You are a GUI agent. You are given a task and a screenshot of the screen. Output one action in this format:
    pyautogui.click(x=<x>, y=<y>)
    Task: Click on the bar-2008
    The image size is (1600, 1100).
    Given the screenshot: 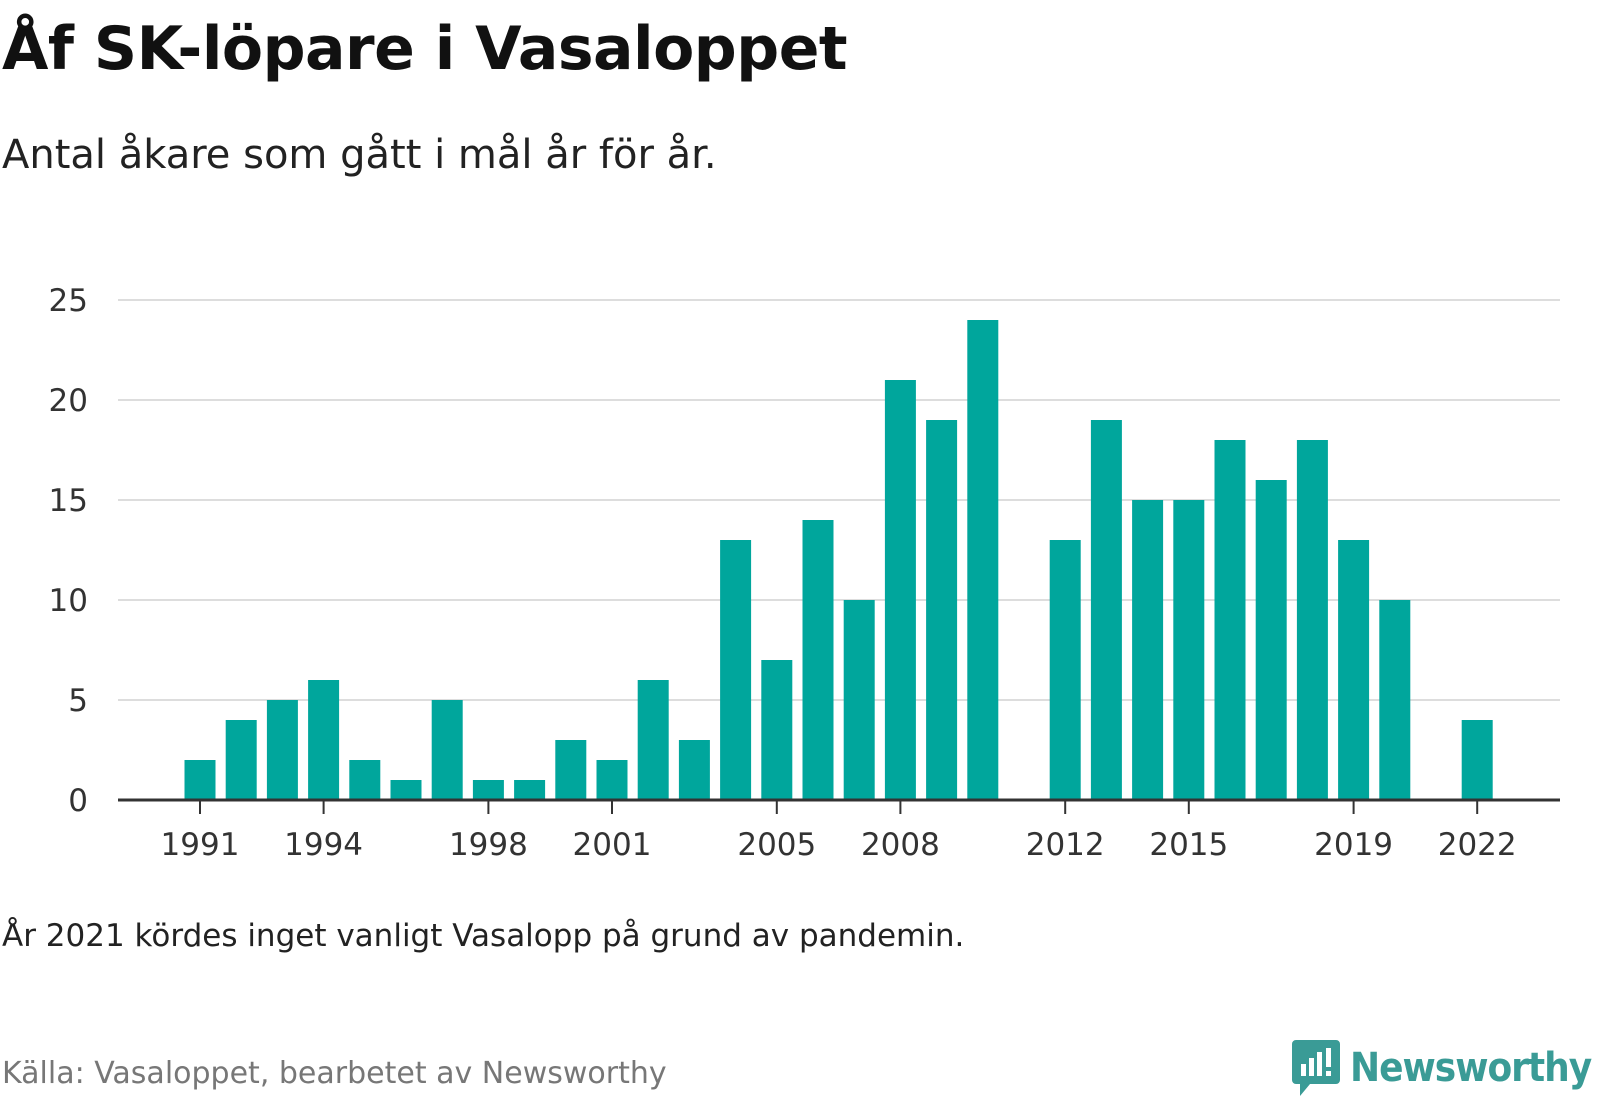 What is the action you would take?
    pyautogui.click(x=900, y=590)
    